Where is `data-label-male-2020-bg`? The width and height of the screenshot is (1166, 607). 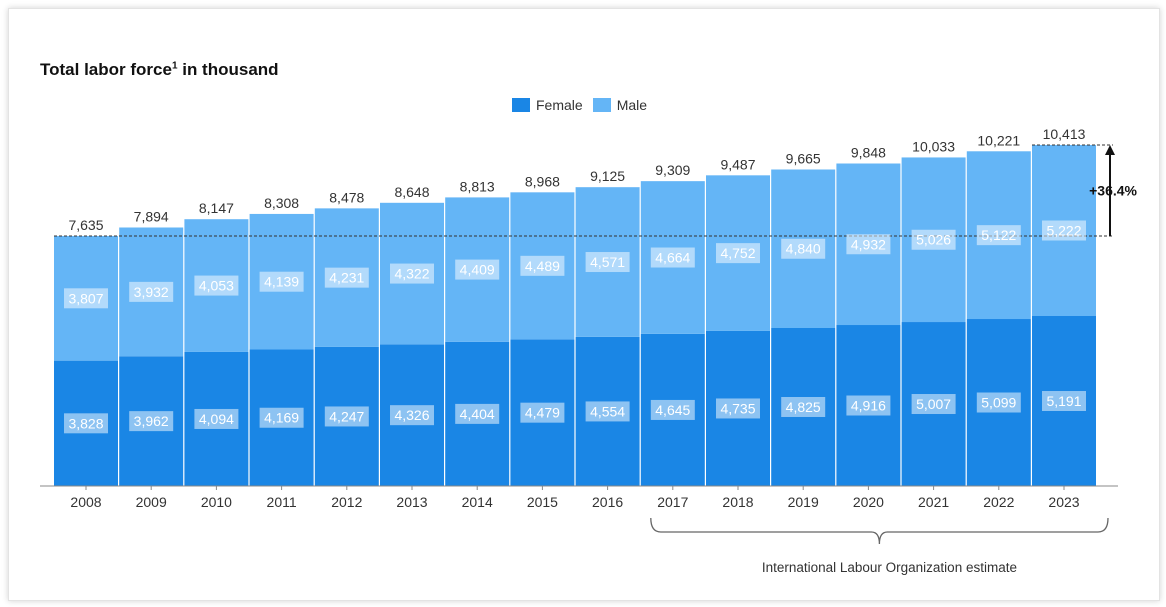
data-label-male-2020-bg is located at coordinates (868, 244).